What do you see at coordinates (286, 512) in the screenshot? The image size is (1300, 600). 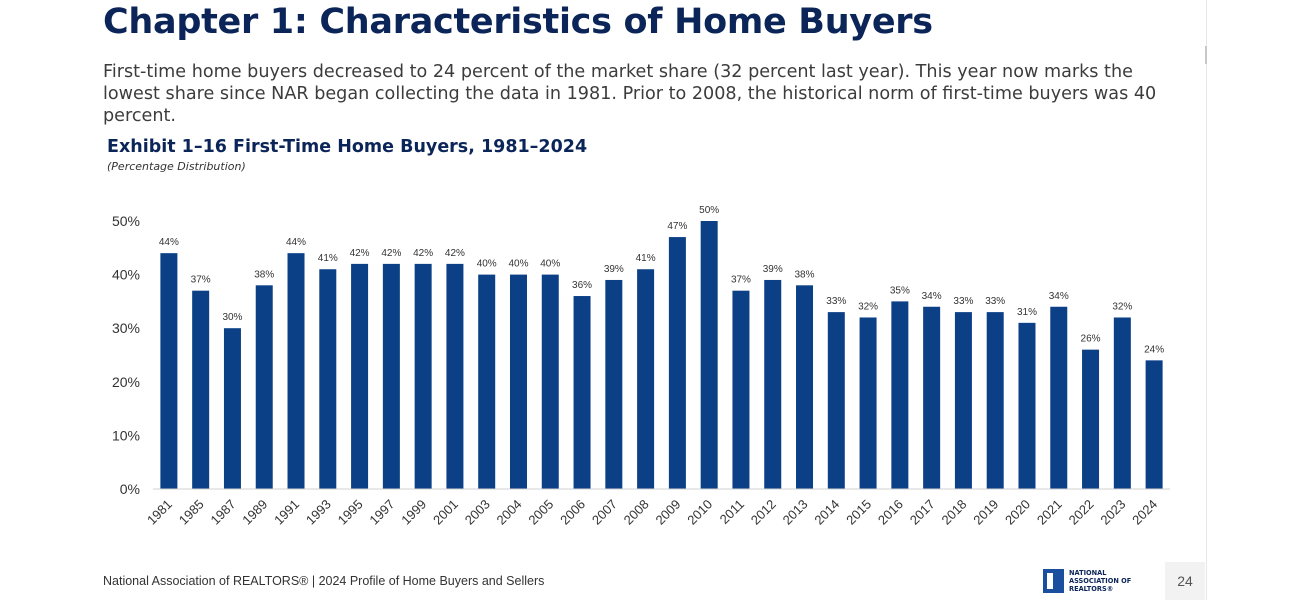 I see `x-tick-label: 1991` at bounding box center [286, 512].